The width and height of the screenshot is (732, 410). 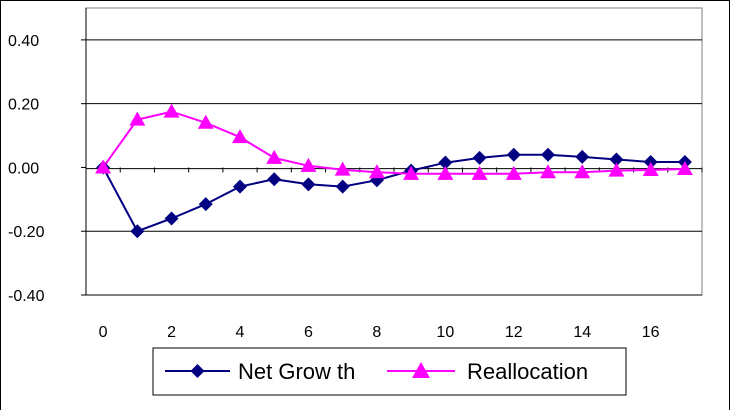 I want to click on x-tick-label: 2, so click(x=171, y=332).